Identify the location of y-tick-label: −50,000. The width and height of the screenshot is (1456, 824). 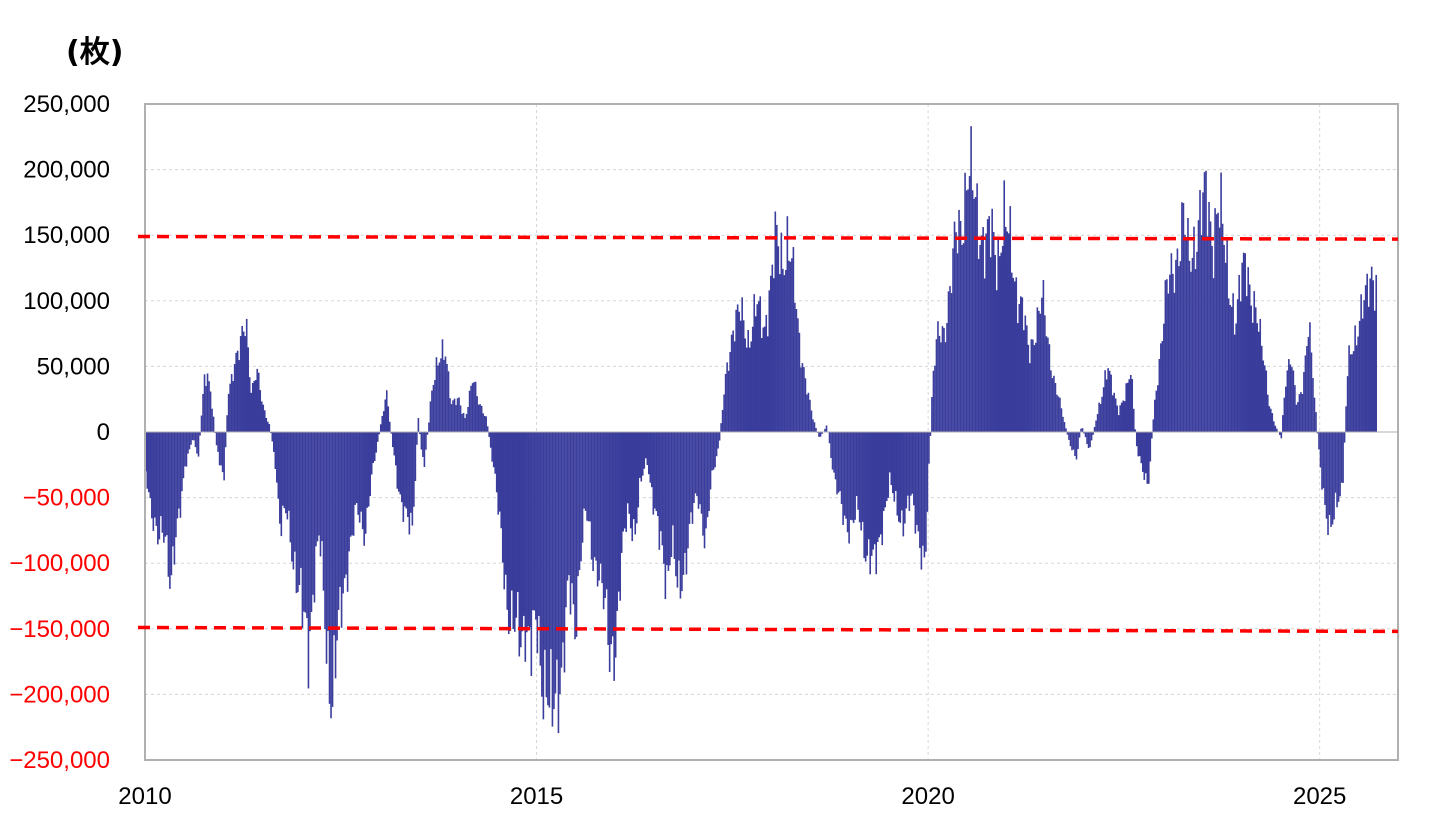
(66, 498).